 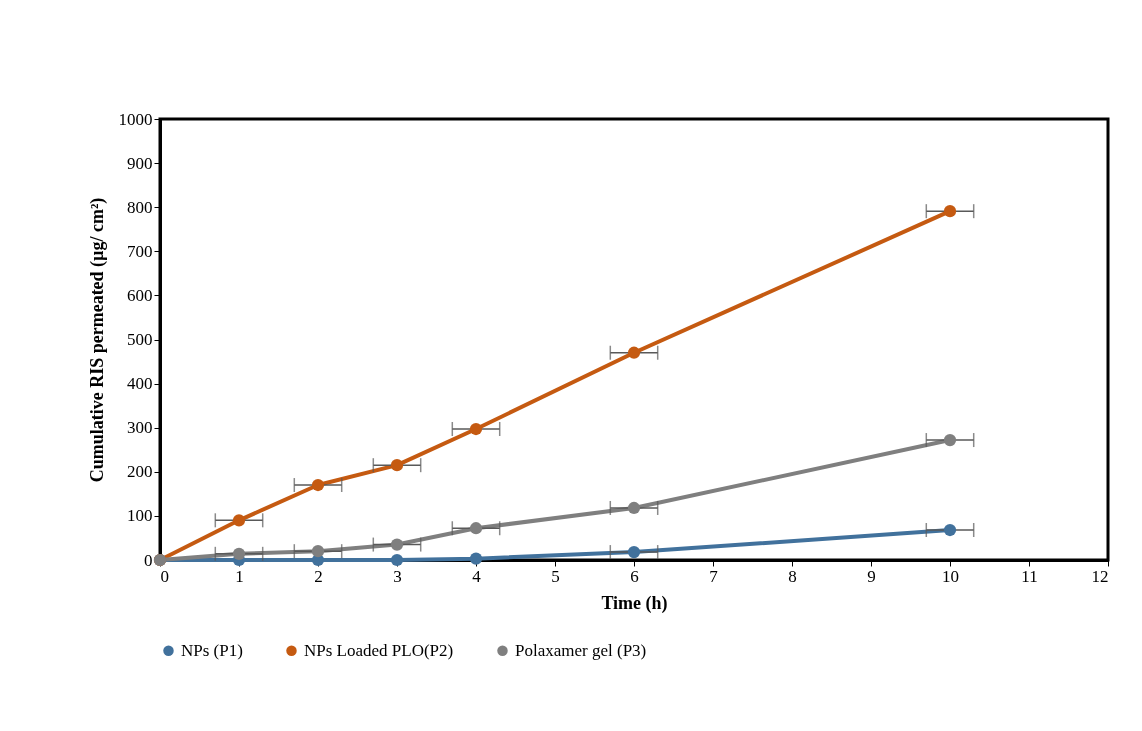 What do you see at coordinates (140, 384) in the screenshot?
I see `y-tick-label: 400` at bounding box center [140, 384].